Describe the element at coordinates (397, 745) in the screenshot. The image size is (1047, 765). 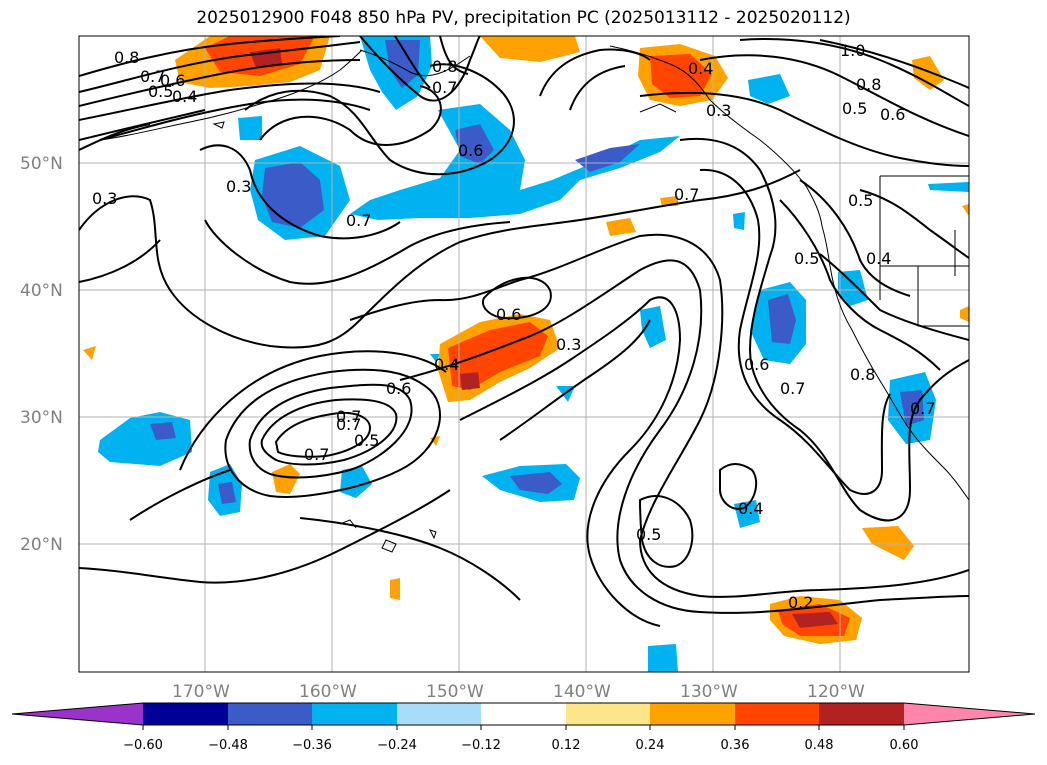
I see `colorbar-tick: −0.24` at that location.